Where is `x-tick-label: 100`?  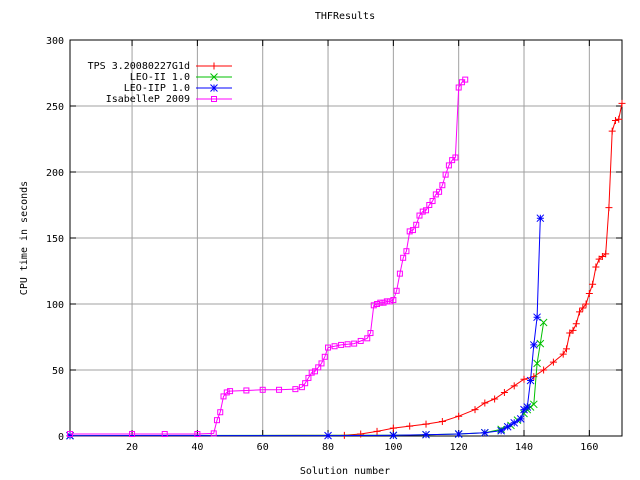 x-tick-label: 100 is located at coordinates (393, 447).